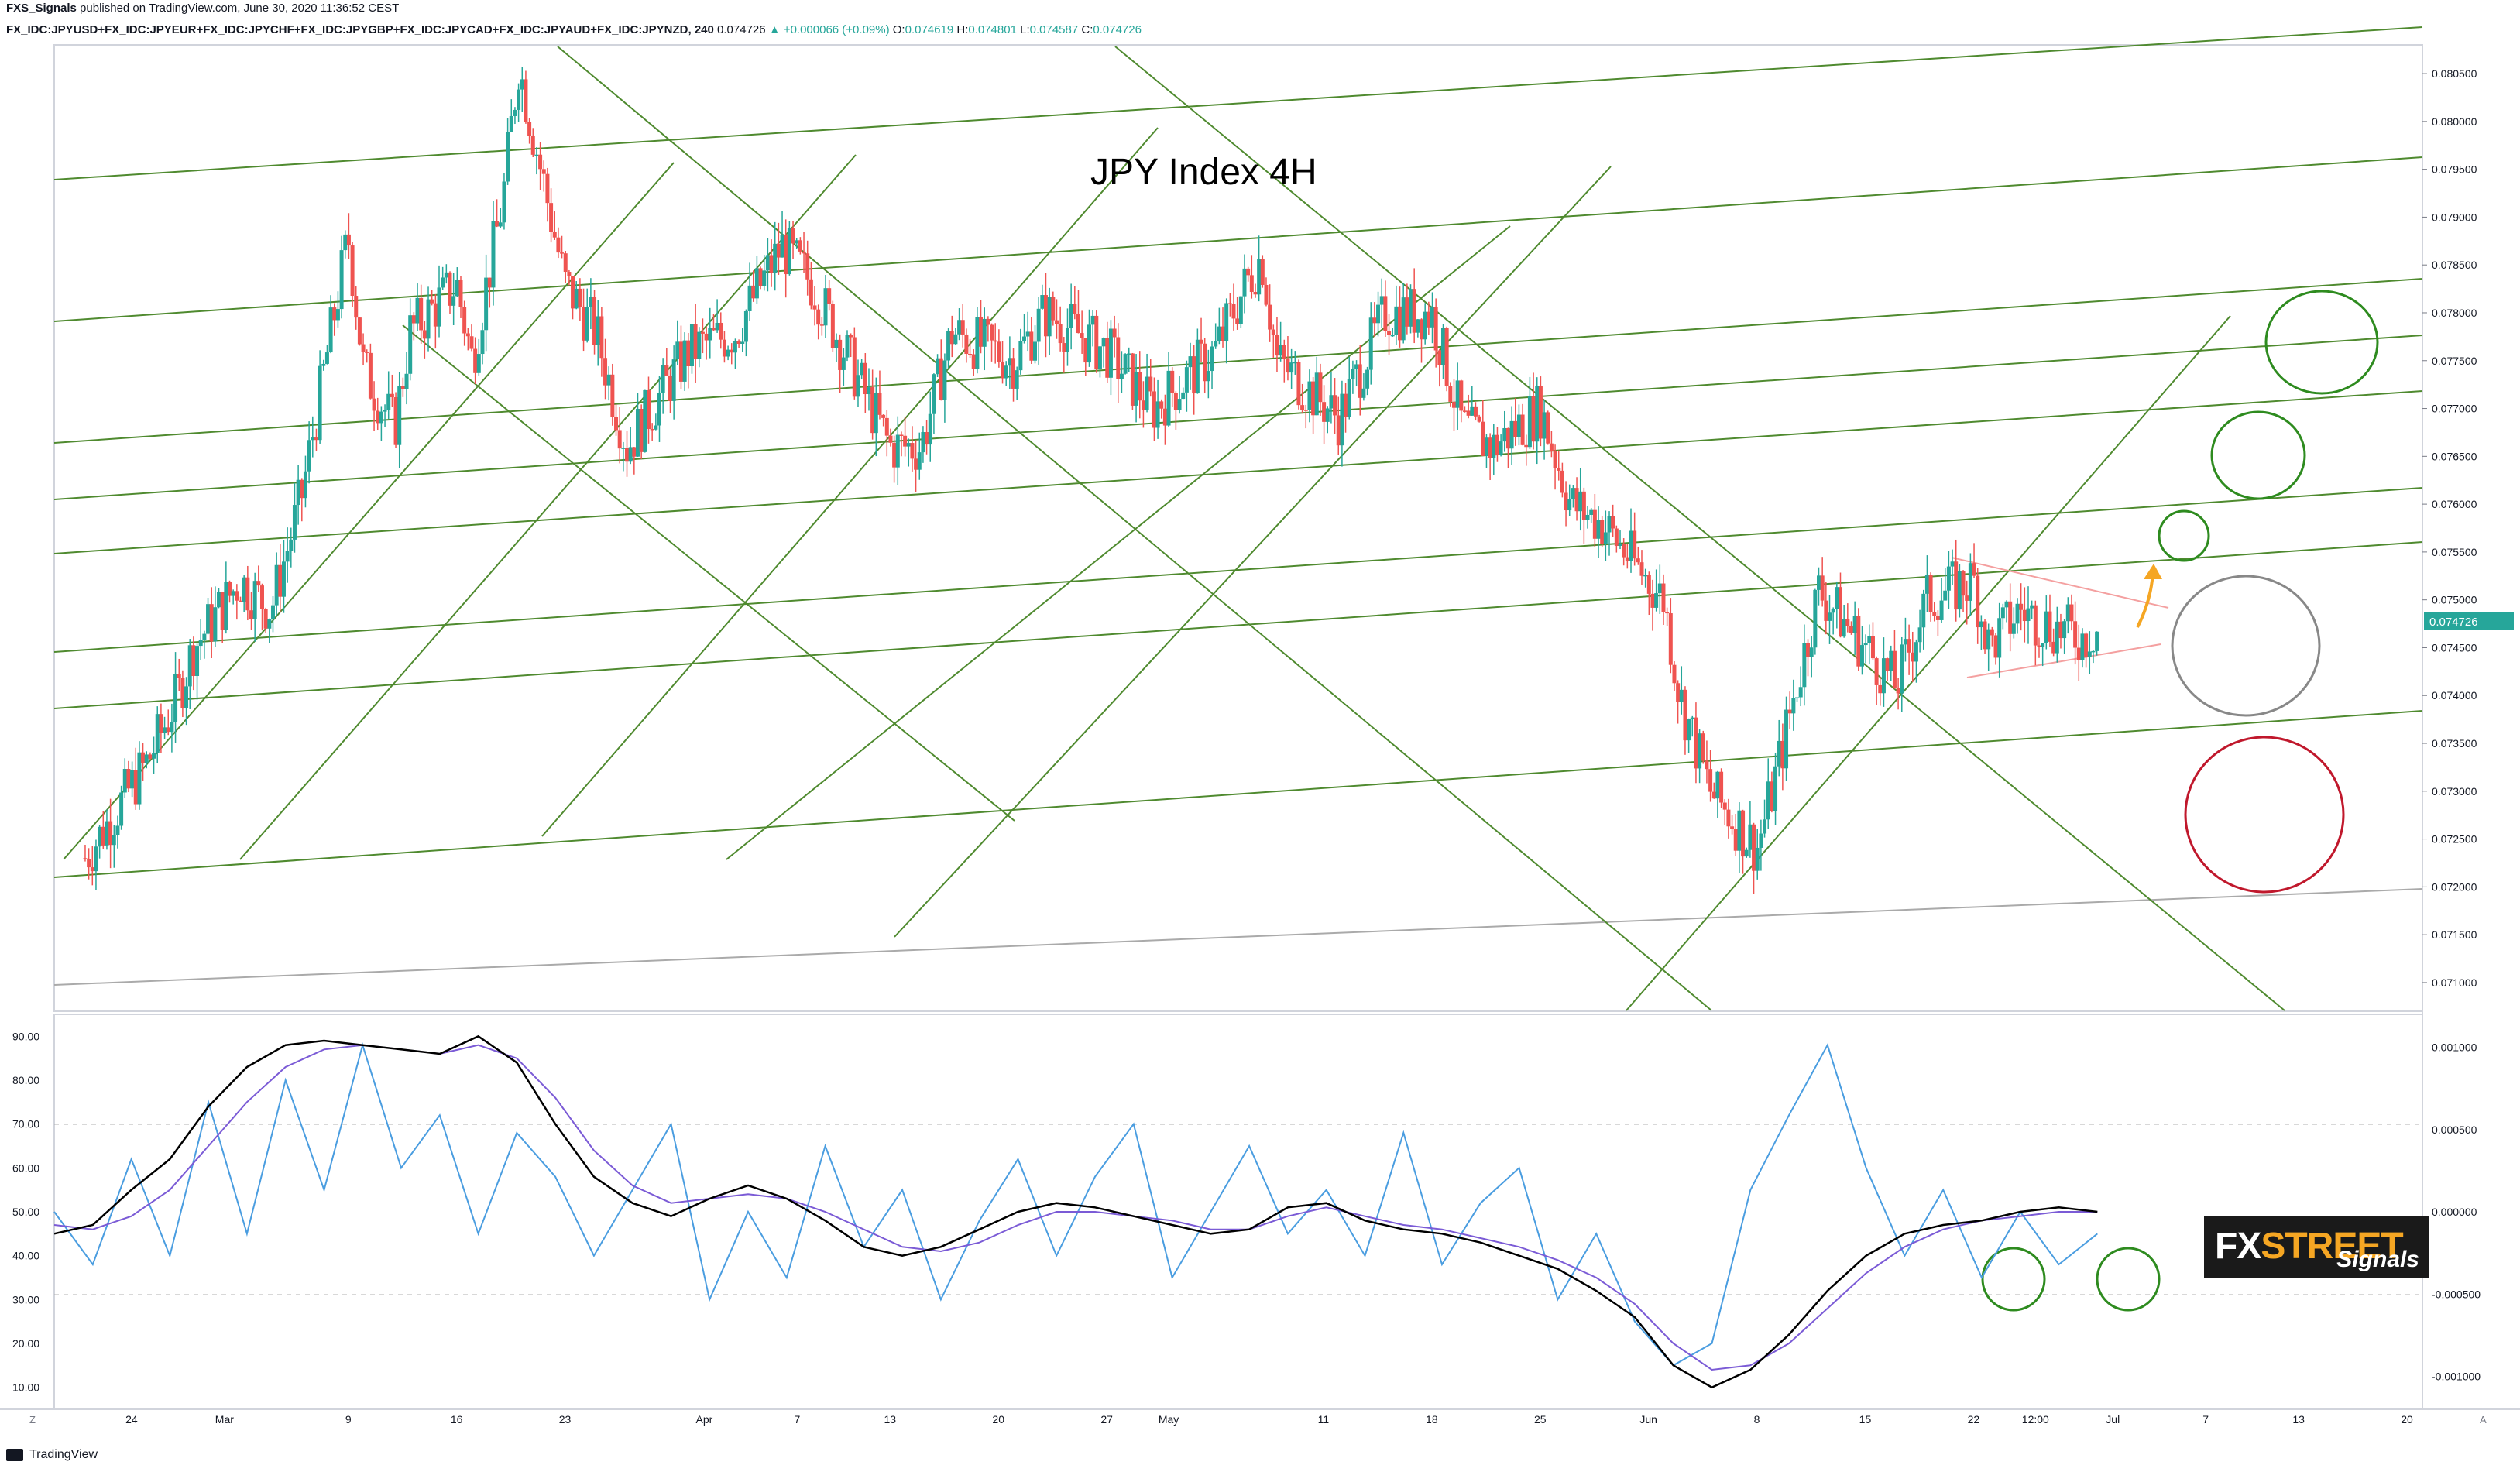  I want to click on tradingview-brand: TradingView, so click(52, 1455).